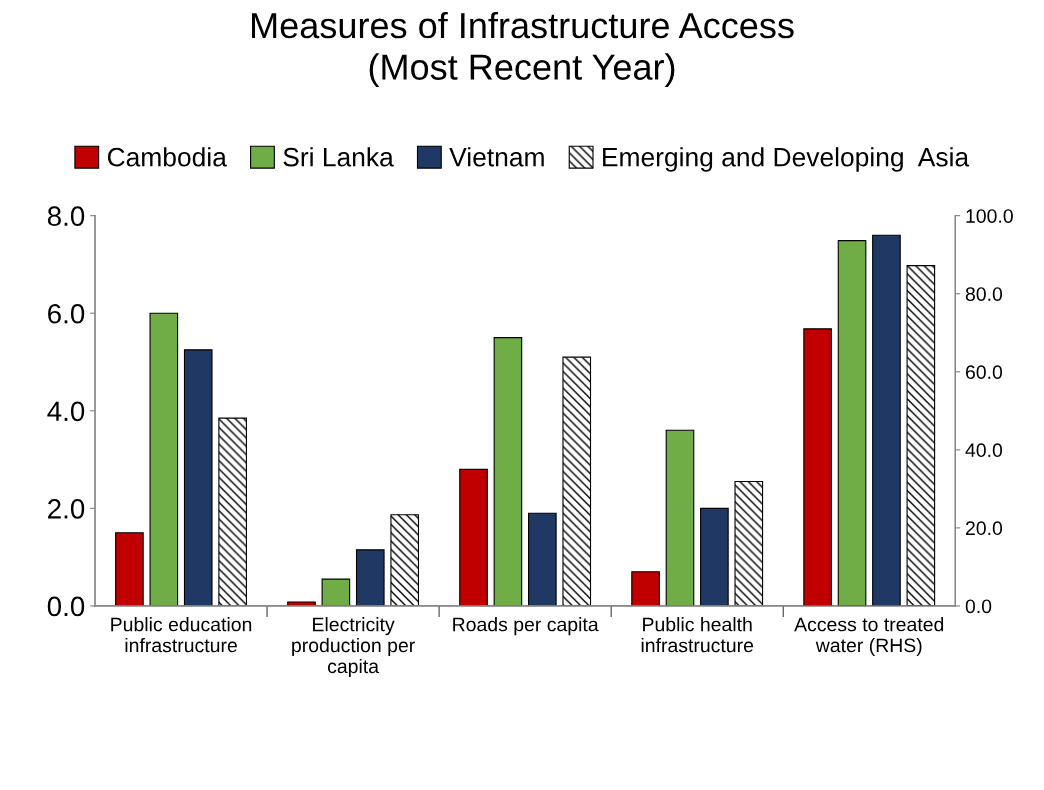 The height and width of the screenshot is (790, 1044). I want to click on legend-label: Emerging and Developing Asia, so click(786, 159).